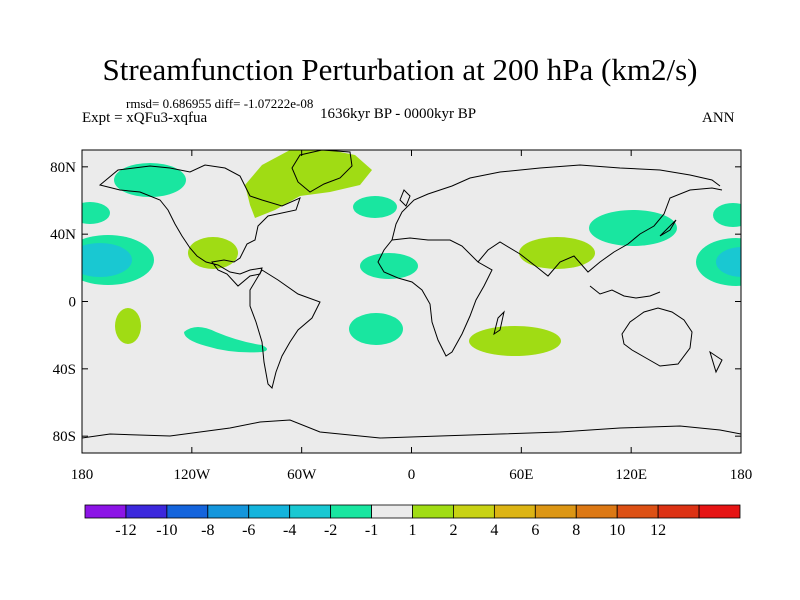 The height and width of the screenshot is (600, 800). I want to click on coast-greenland, so click(322, 171).